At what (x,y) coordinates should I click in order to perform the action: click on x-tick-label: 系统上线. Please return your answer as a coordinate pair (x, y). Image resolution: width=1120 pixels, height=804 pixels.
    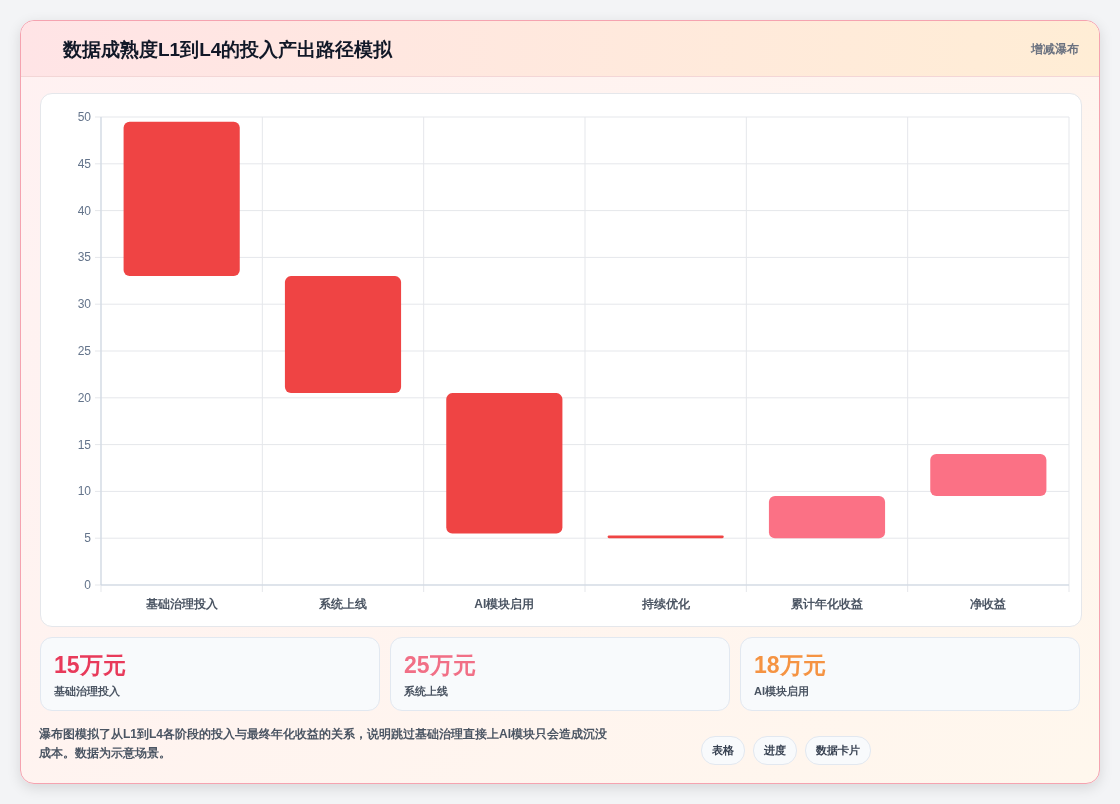
    Looking at the image, I should click on (342, 604).